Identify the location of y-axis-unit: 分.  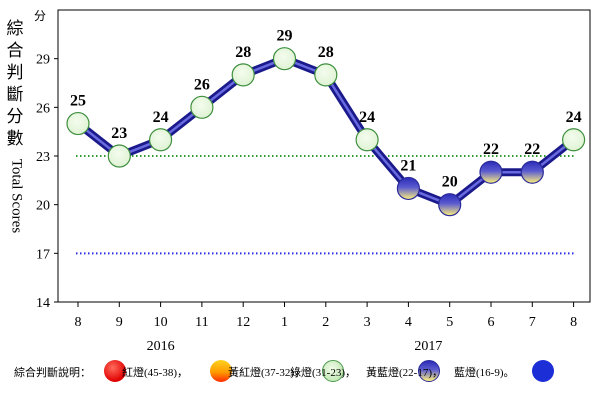
(40, 16).